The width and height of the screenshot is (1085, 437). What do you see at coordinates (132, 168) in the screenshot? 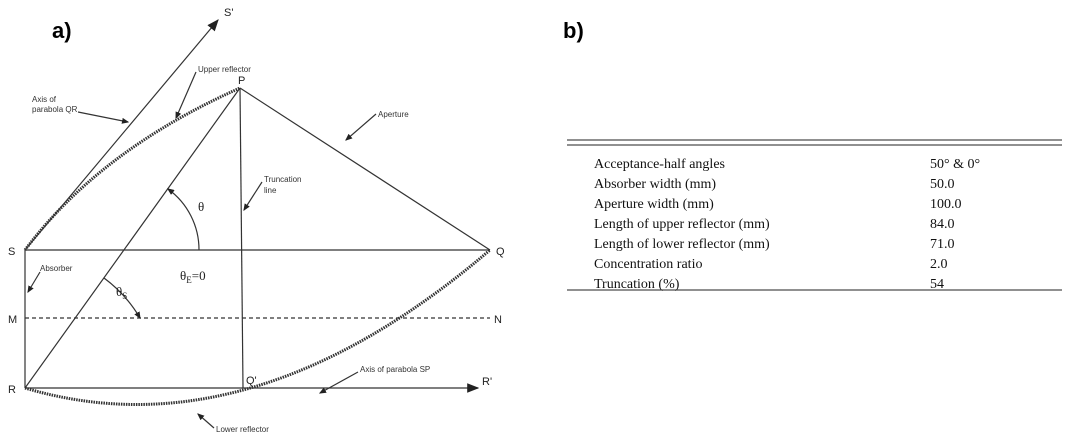
I see `upper-reflector` at bounding box center [132, 168].